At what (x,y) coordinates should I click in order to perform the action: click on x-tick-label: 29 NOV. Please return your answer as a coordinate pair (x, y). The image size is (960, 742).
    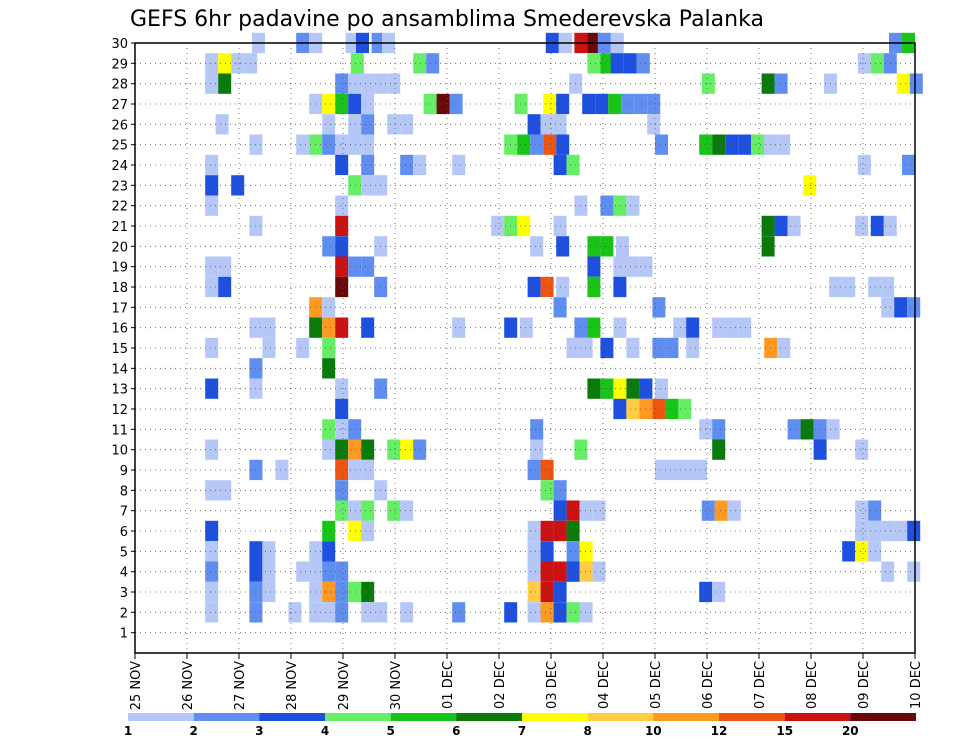
    Looking at the image, I should click on (344, 685).